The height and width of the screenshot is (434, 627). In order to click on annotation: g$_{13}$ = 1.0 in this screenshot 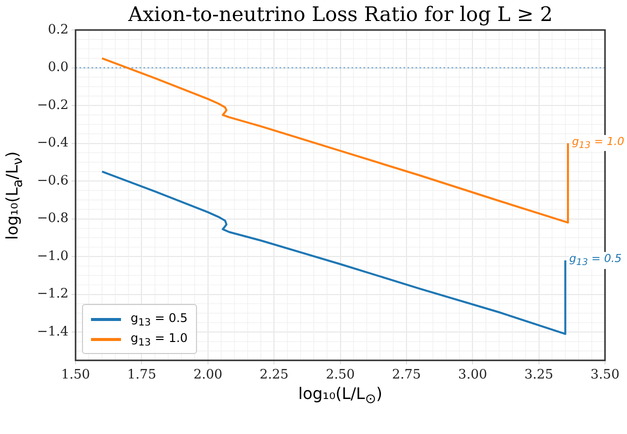, I will do `click(598, 143)`.